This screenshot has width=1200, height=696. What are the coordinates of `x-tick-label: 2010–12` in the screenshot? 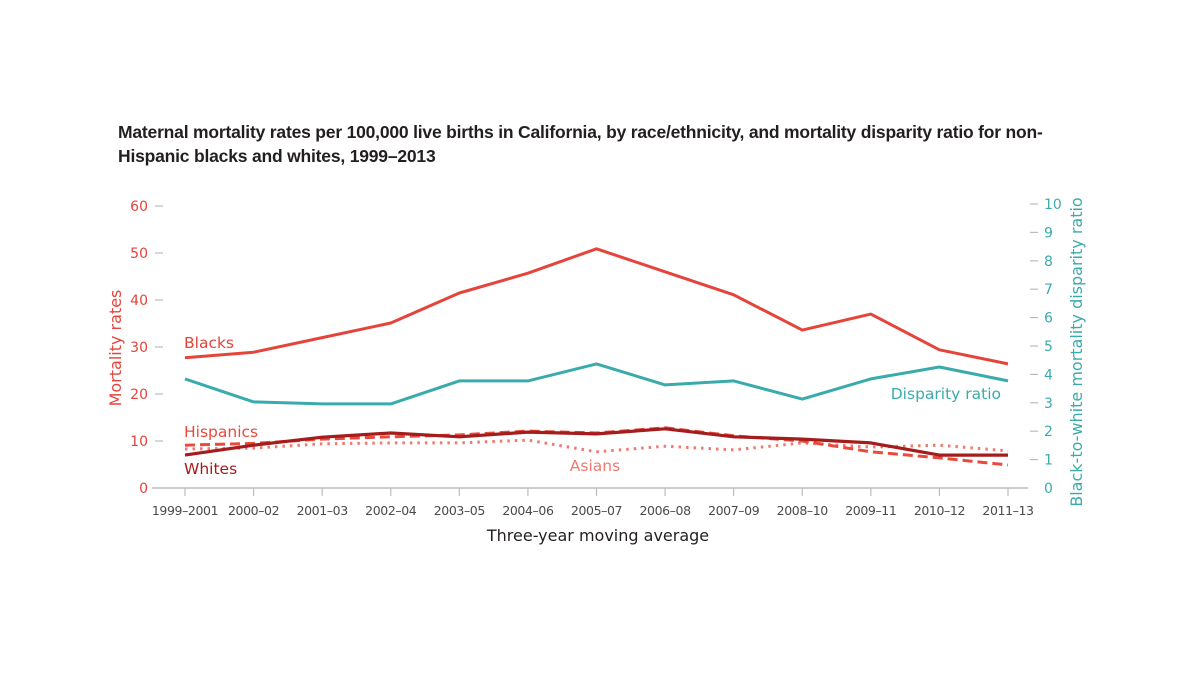 It's located at (939, 510).